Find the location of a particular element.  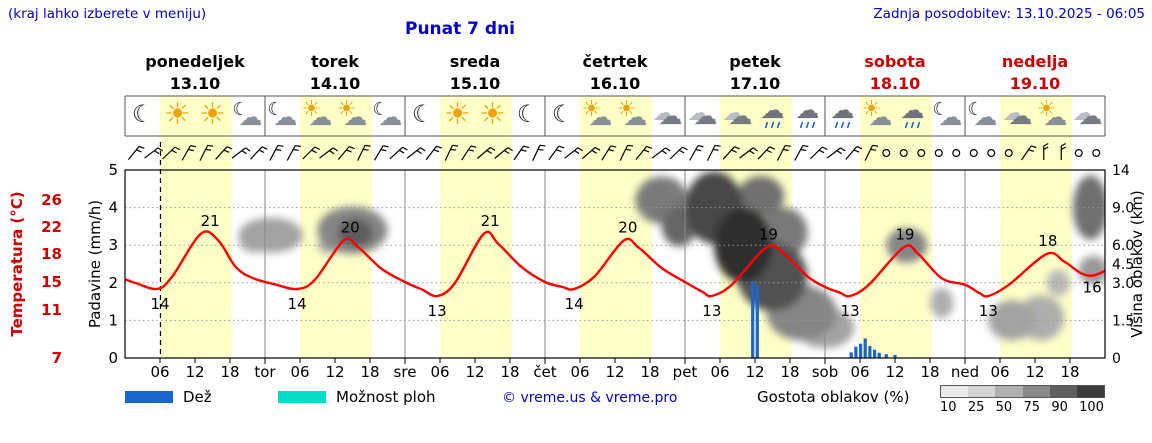

cloud-height-tick-label: 9.0 is located at coordinates (1123, 209).